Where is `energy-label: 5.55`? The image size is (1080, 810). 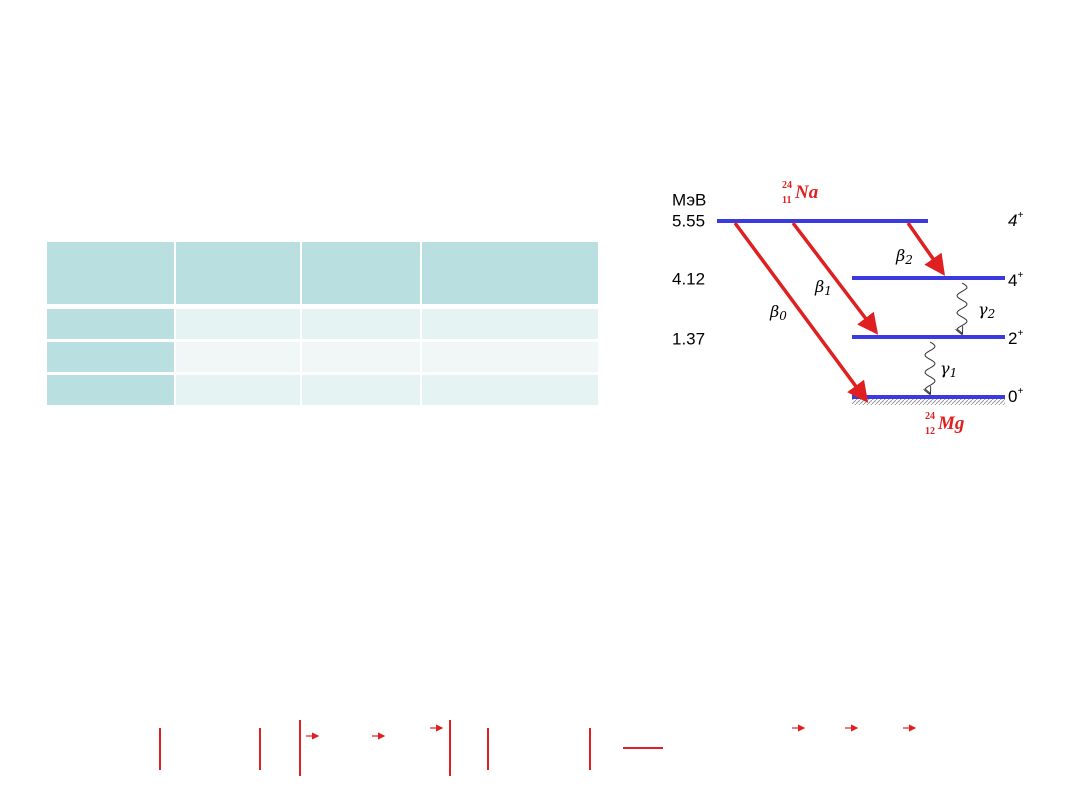 energy-label: 5.55 is located at coordinates (688, 220).